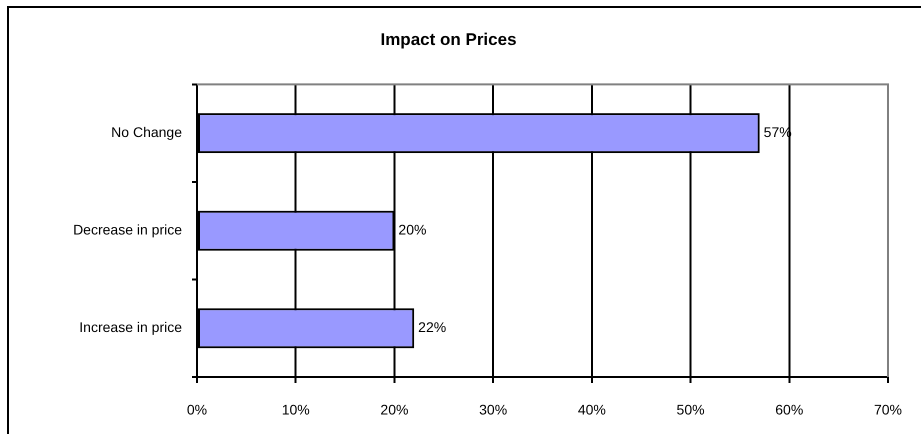 The width and height of the screenshot is (921, 434). Describe the element at coordinates (412, 230) in the screenshot. I see `data-label: 20%` at that location.